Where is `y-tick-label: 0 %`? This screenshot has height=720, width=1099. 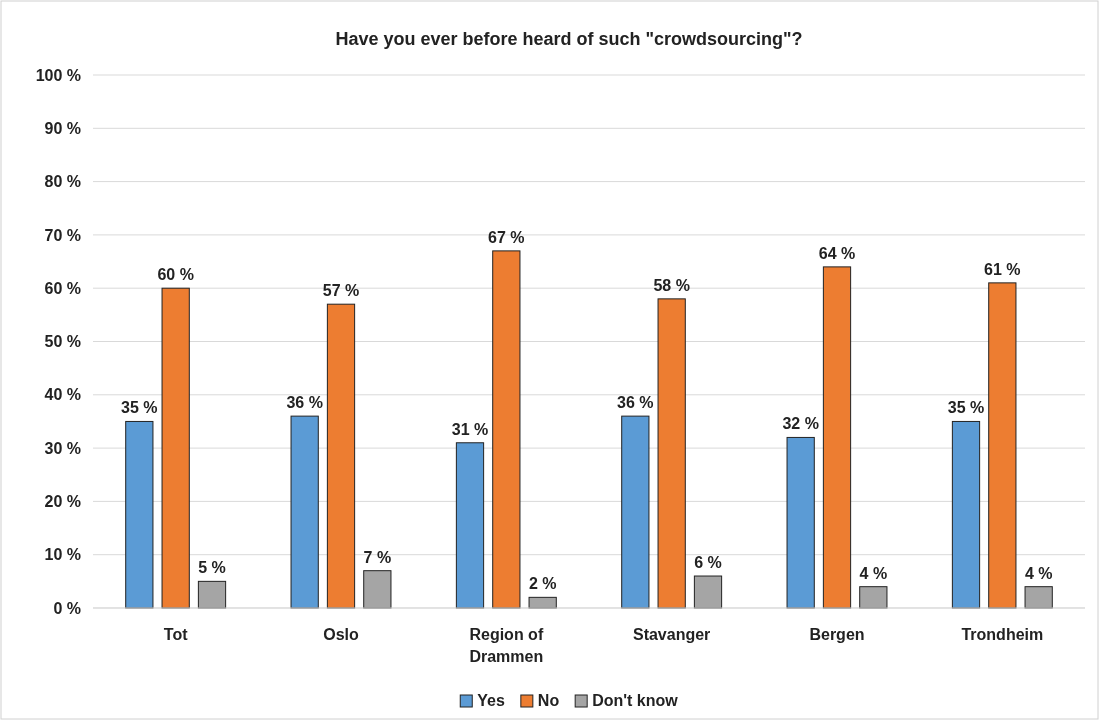 y-tick-label: 0 % is located at coordinates (67, 608).